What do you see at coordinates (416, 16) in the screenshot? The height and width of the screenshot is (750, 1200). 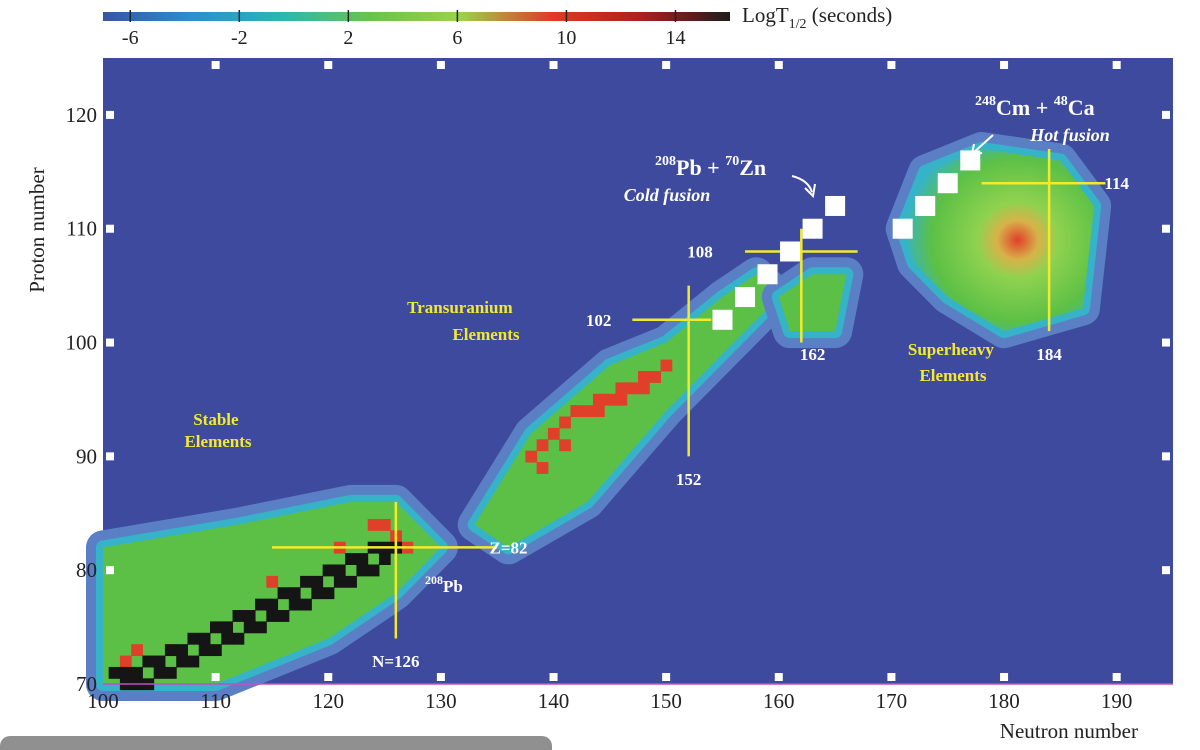 I see `colorbar-gradient` at bounding box center [416, 16].